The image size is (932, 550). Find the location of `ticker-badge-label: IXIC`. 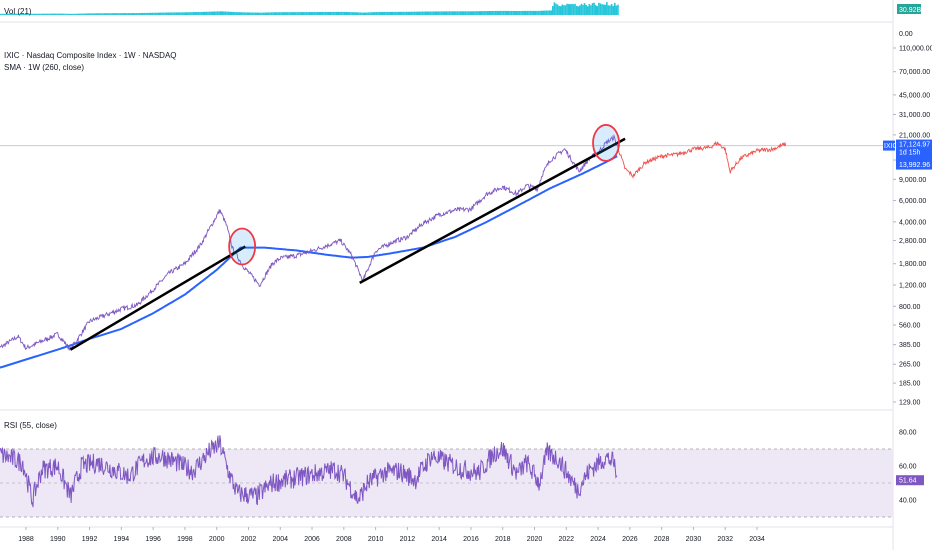

ticker-badge-label: IXIC is located at coordinates (891, 146).